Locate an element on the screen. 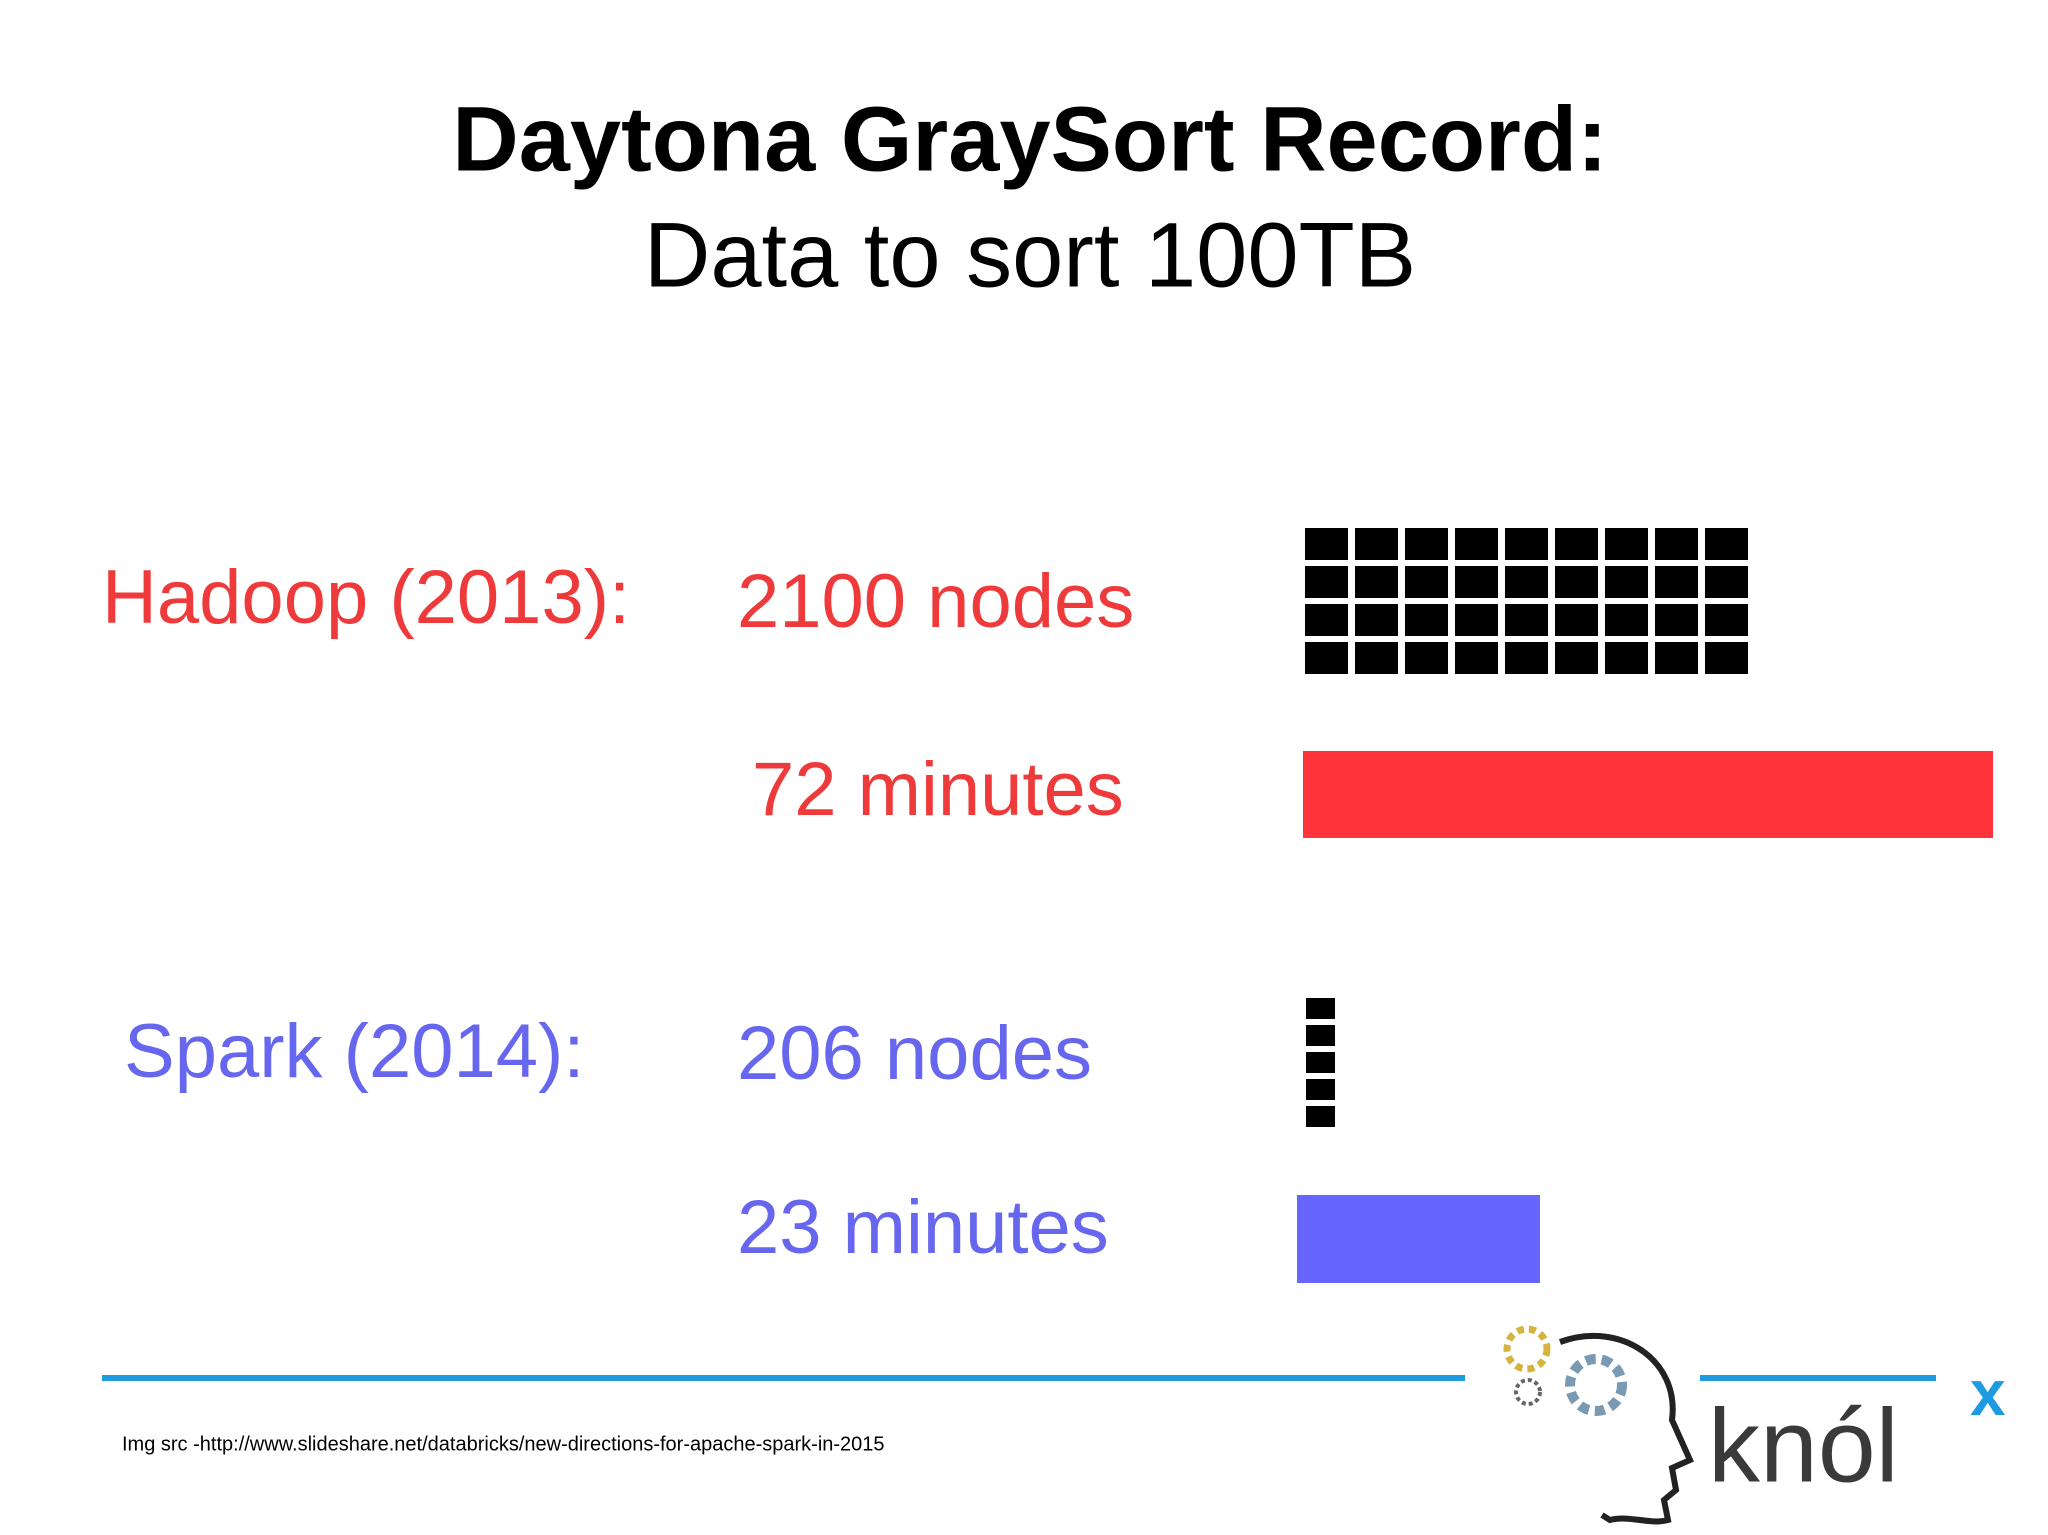 Image resolution: width=2048 pixels, height=1535 pixels. logo-superscript: x is located at coordinates (1988, 1393).